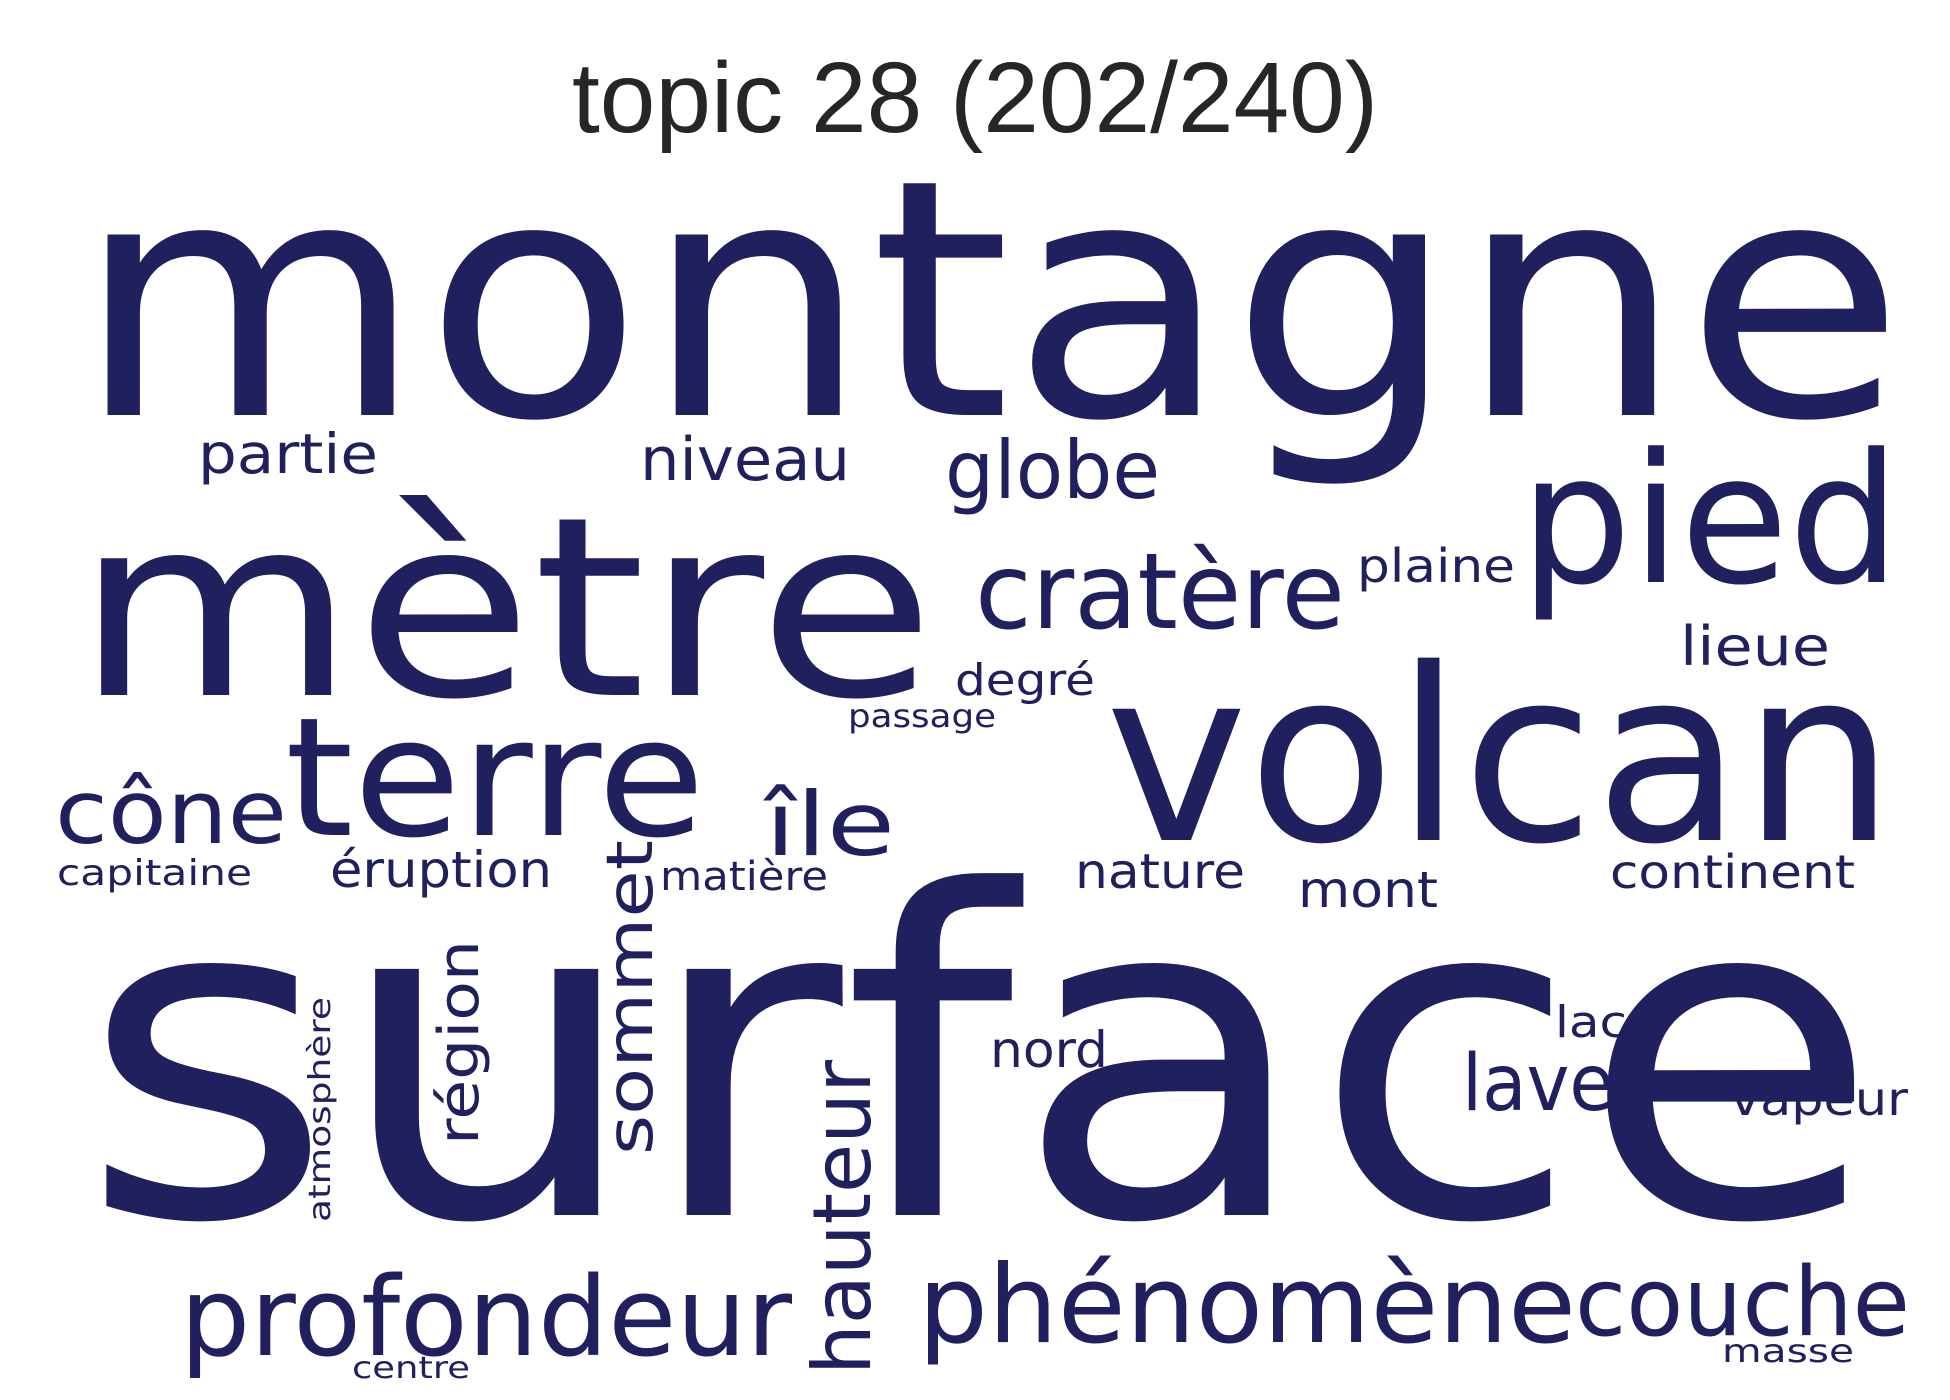  I want to click on word-masse: masse, so click(1788, 1351).